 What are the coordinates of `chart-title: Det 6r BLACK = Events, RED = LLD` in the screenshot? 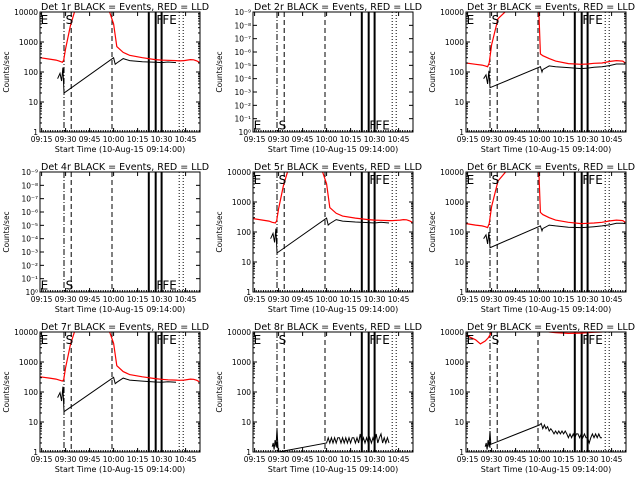 It's located at (551, 167).